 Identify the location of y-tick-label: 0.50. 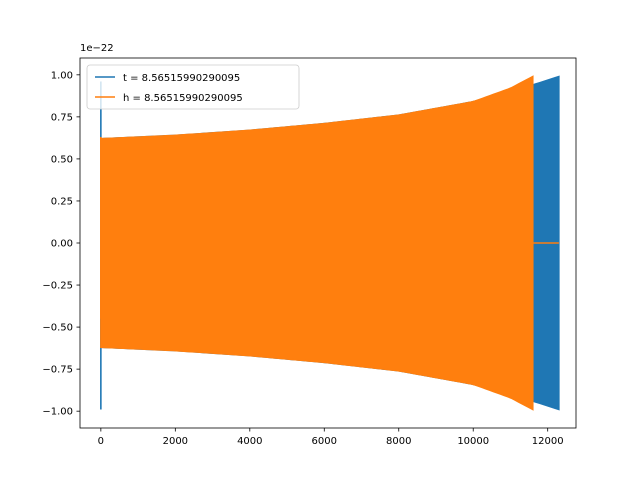
(62, 159).